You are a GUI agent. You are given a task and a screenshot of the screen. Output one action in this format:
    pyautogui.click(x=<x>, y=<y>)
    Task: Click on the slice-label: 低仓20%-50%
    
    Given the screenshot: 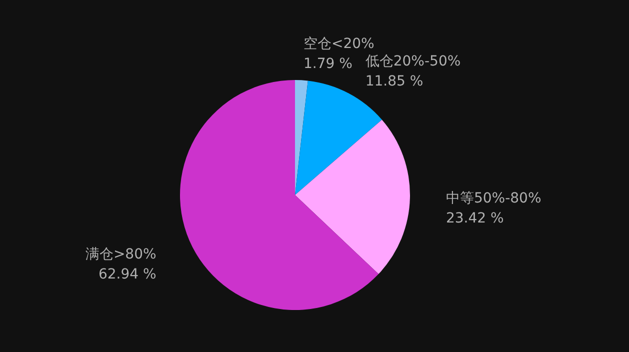 What is the action you would take?
    pyautogui.click(x=413, y=61)
    